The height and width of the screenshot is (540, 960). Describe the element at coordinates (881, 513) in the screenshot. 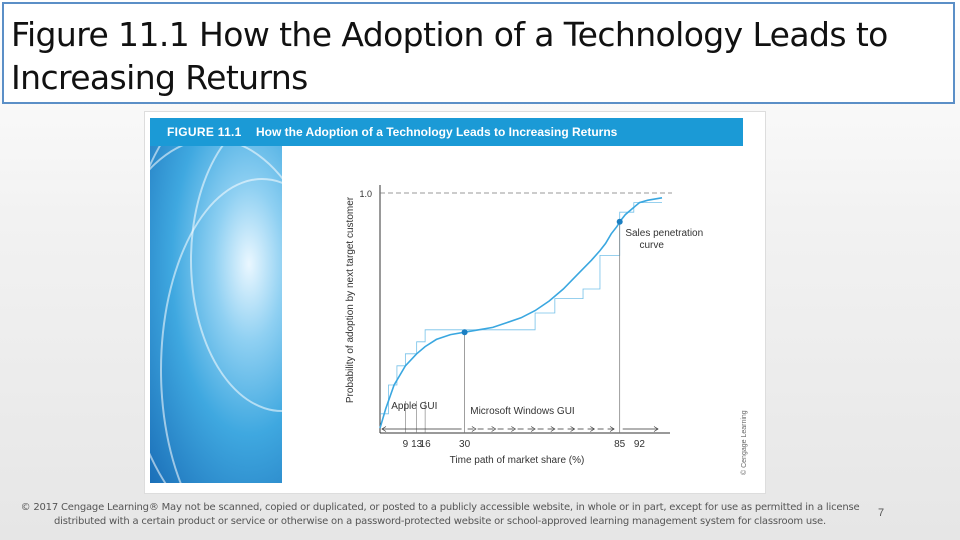

I see `page-number: 7` at that location.